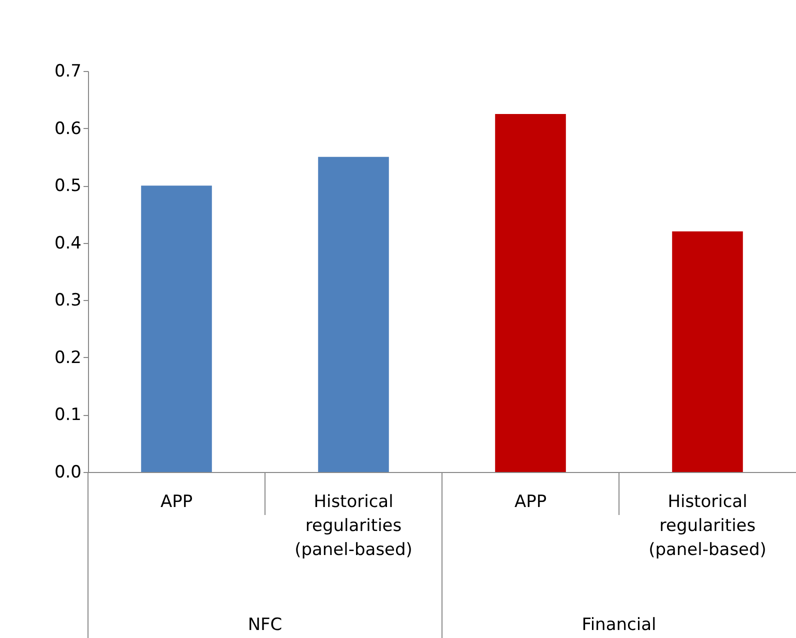 The image size is (796, 638). Describe the element at coordinates (68, 128) in the screenshot. I see `y-tick-label: 0.6` at that location.